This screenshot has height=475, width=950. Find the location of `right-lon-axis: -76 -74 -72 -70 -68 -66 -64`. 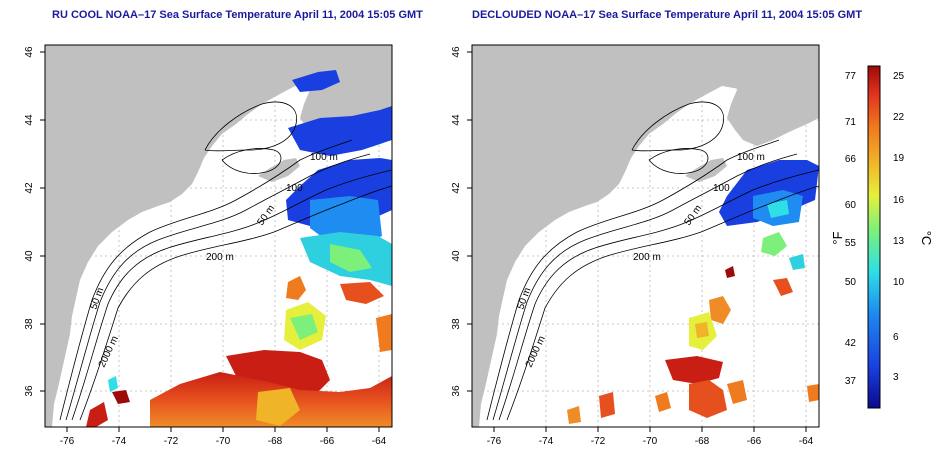

right-lon-axis: -76 -74 -72 -70 -68 -66 -64 is located at coordinates (650, 441).